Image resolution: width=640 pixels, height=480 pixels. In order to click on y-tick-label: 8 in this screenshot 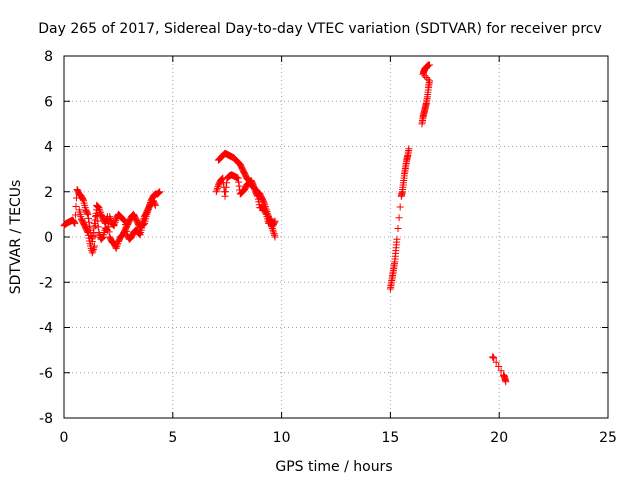, I will do `click(48, 57)`.